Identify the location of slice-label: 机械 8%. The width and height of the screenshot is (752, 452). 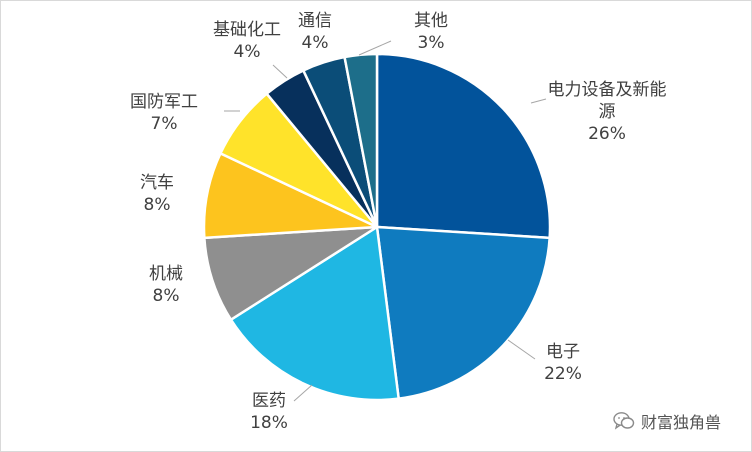
(166, 285).